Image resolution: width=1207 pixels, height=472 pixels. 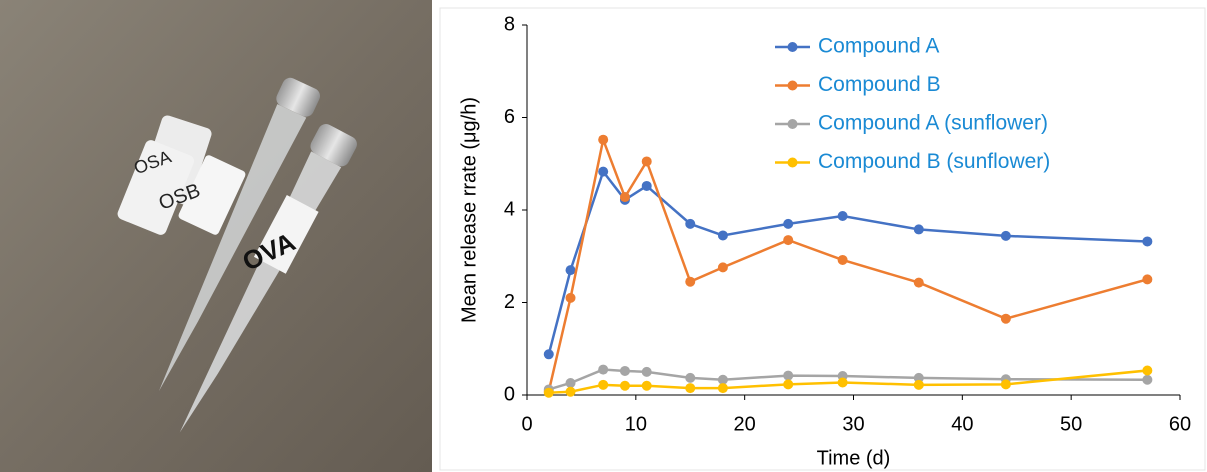 What do you see at coordinates (509, 117) in the screenshot?
I see `y-tick-label: 6` at bounding box center [509, 117].